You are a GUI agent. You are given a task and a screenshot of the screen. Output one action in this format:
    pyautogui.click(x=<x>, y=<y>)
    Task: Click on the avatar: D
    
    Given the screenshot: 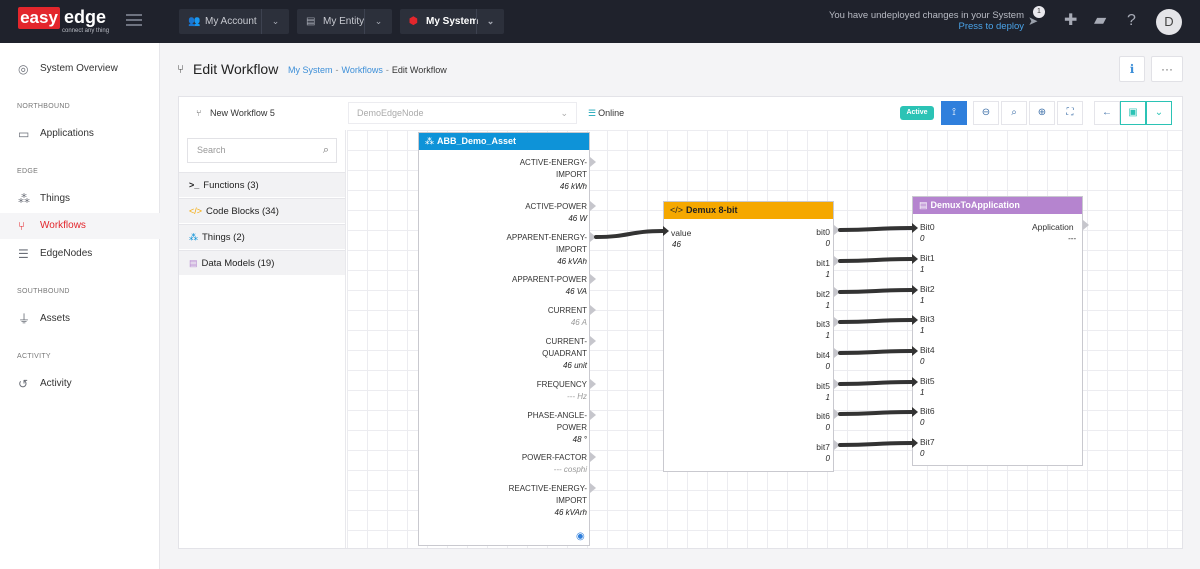 What is the action you would take?
    pyautogui.click(x=1169, y=22)
    